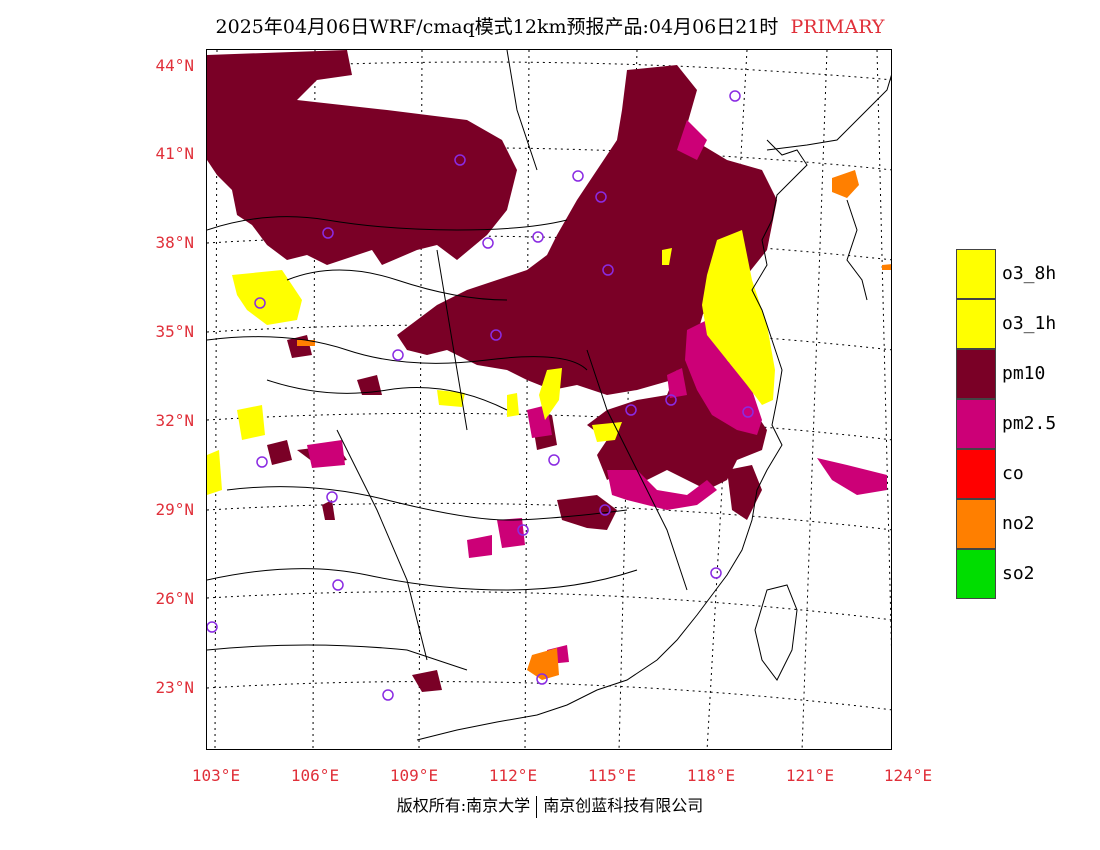 The image size is (1100, 850). I want to click on legend-label-pm10: pm10, so click(1024, 373).